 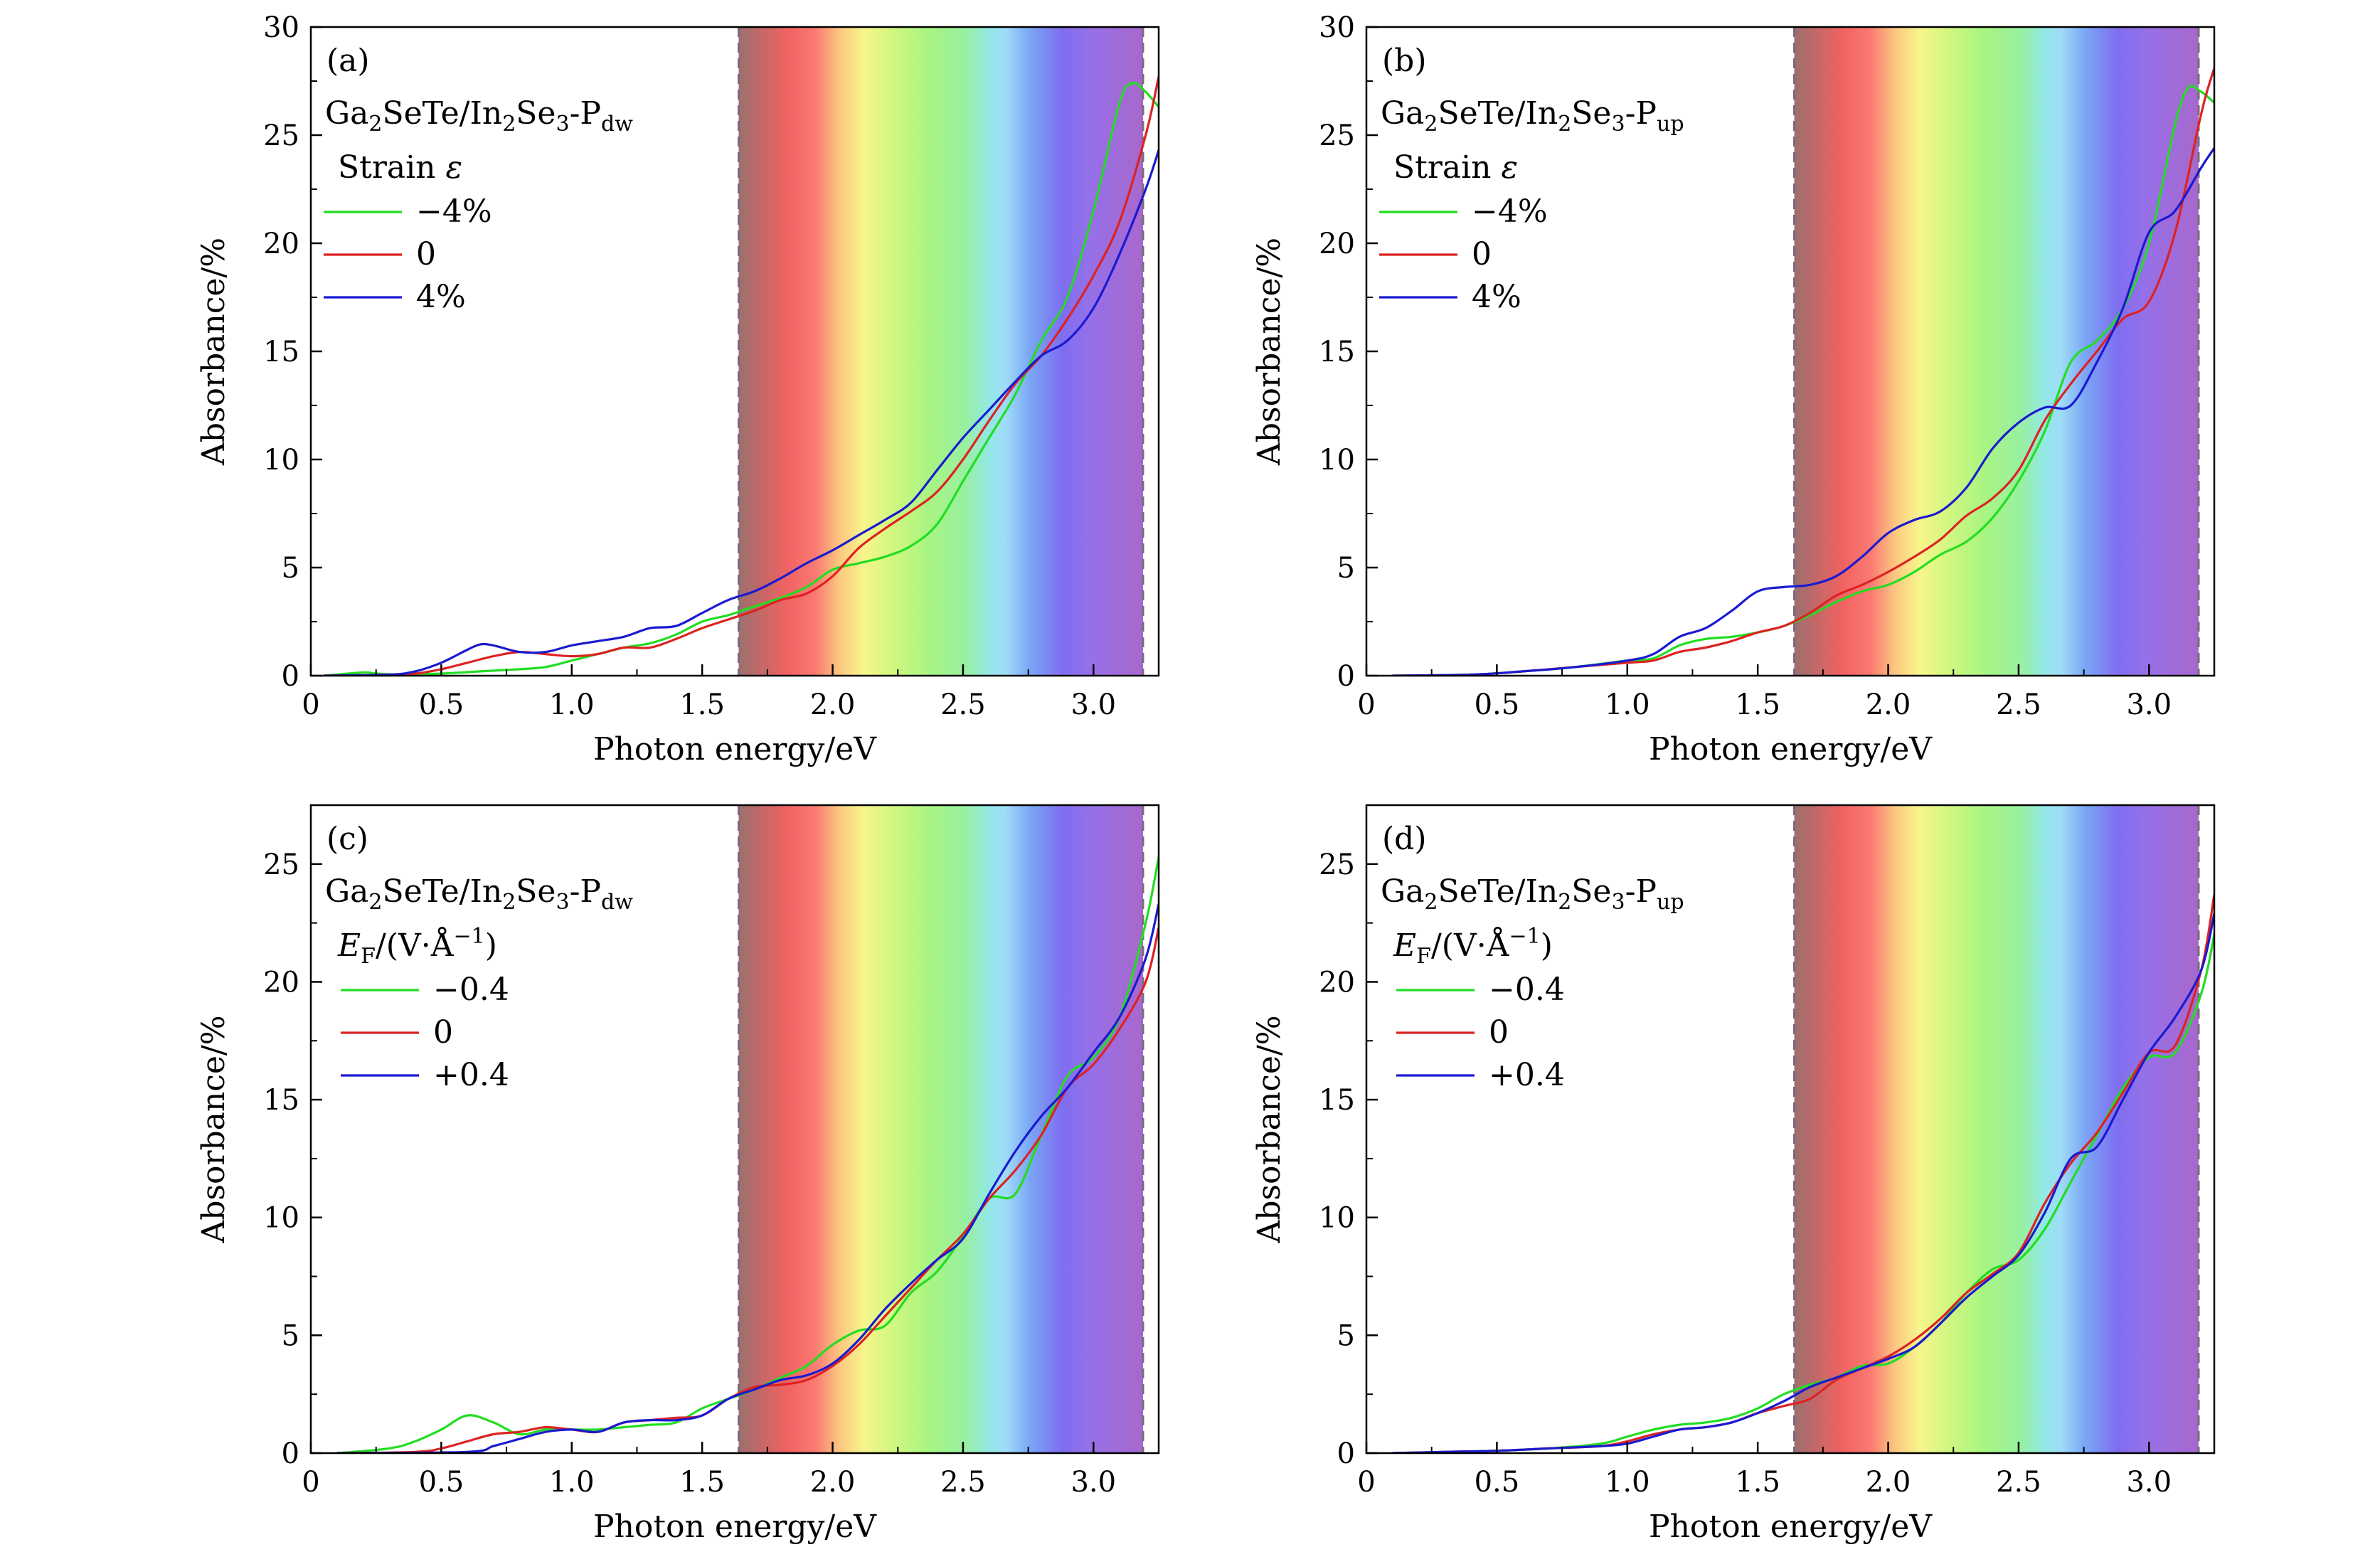 I want to click on legend-entry-2: 4%, so click(x=1496, y=297).